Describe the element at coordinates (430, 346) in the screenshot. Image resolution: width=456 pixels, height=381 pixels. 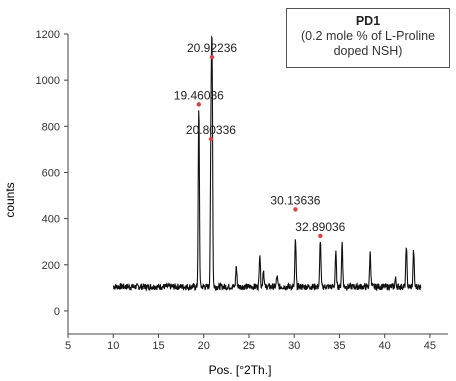
I see `x-tick-label: 45` at that location.